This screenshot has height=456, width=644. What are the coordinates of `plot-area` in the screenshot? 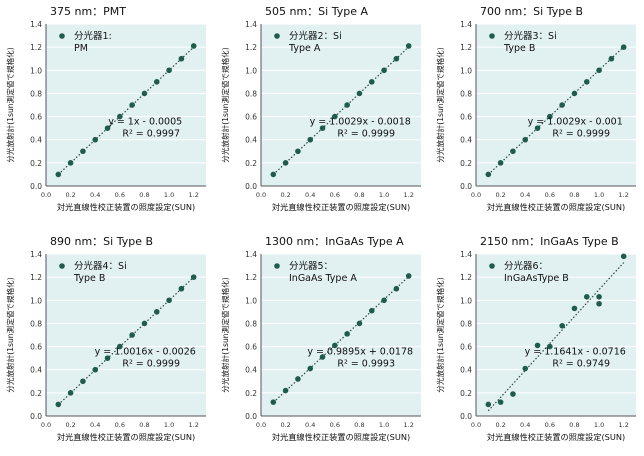 It's located at (126, 105).